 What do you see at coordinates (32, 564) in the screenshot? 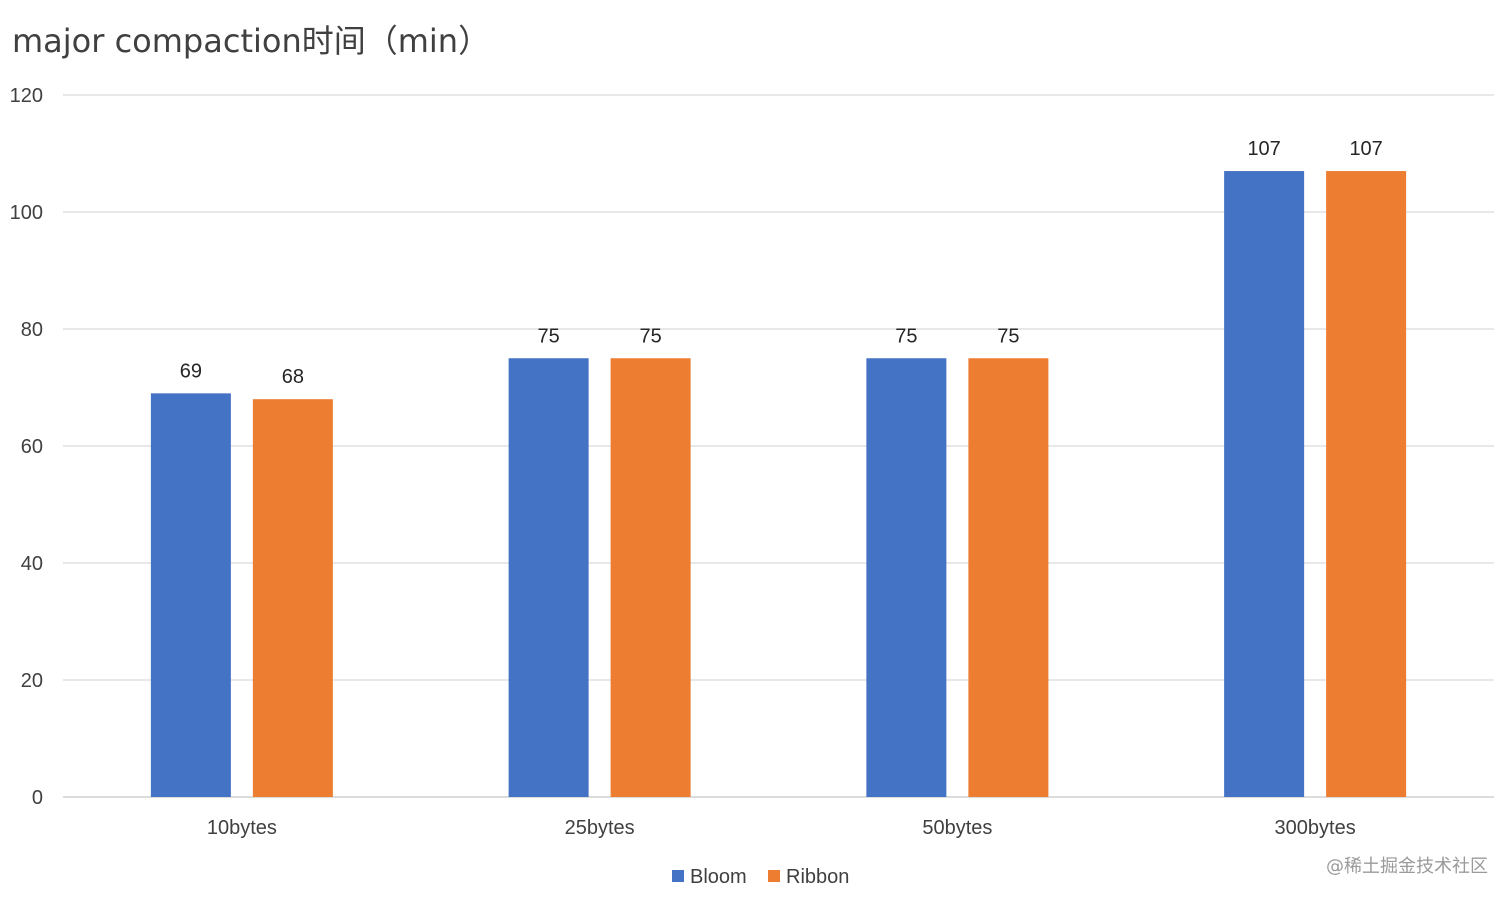
I see `y-tick-label: 40` at bounding box center [32, 564].